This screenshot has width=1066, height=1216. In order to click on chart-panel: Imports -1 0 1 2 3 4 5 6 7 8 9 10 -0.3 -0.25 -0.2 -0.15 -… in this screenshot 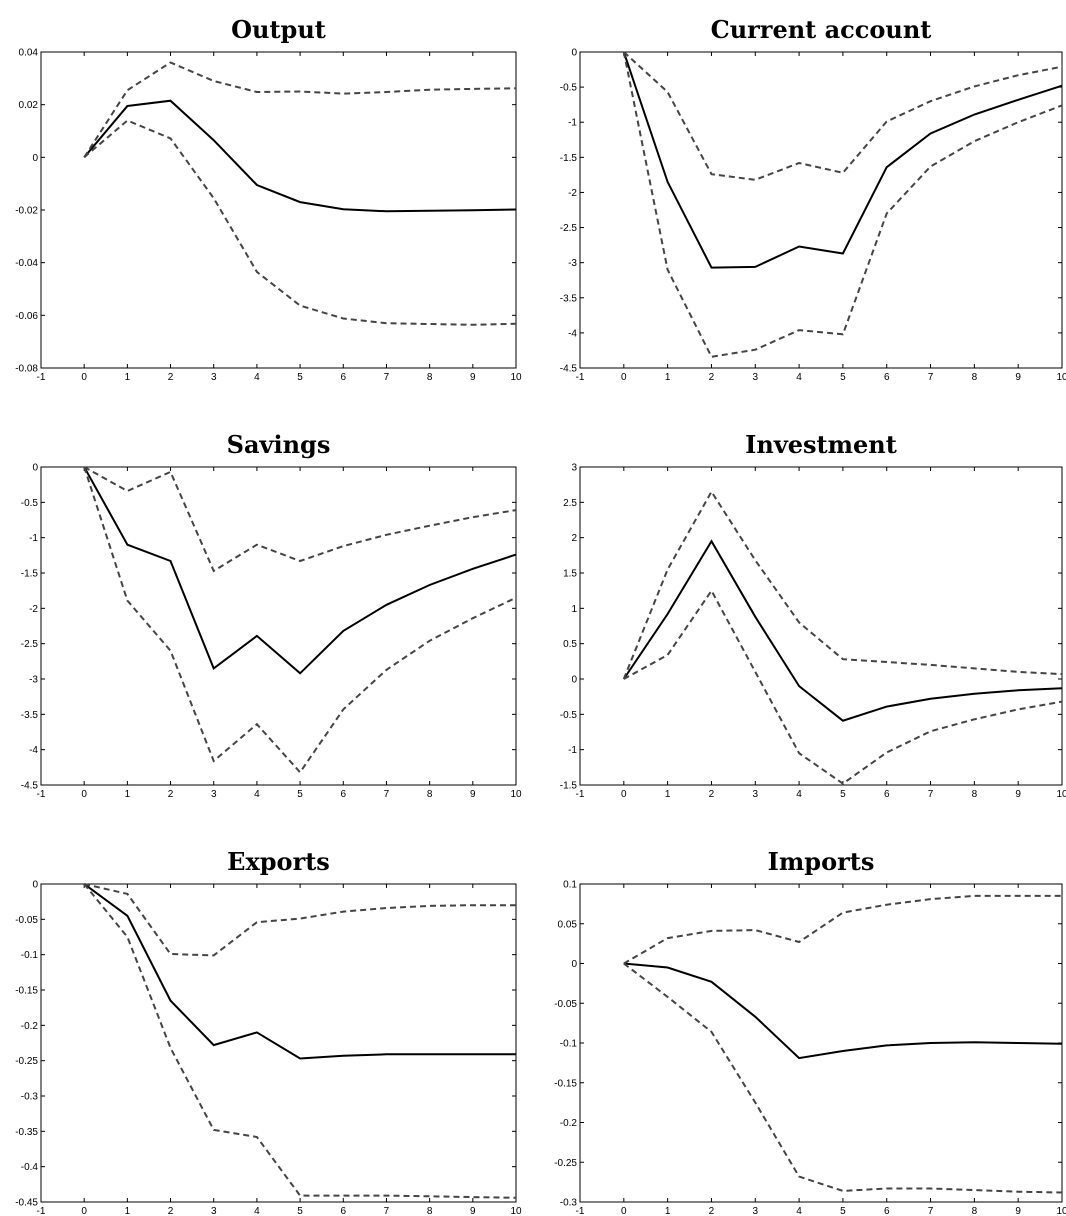, I will do `click(810, 1031)`.